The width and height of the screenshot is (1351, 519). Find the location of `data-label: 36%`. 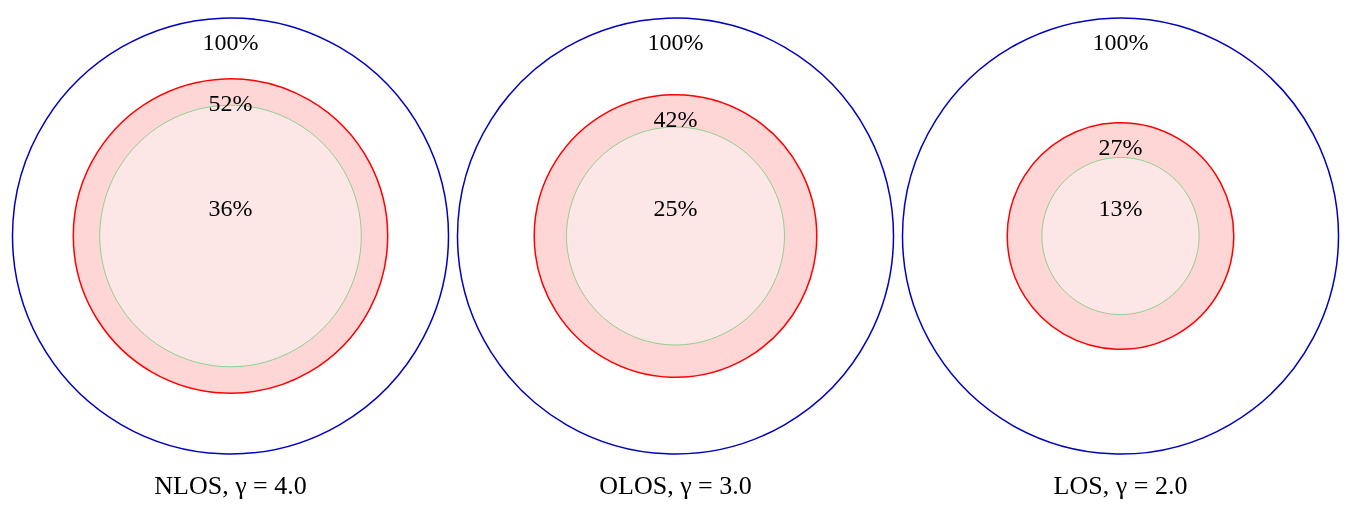

data-label: 36% is located at coordinates (230, 208).